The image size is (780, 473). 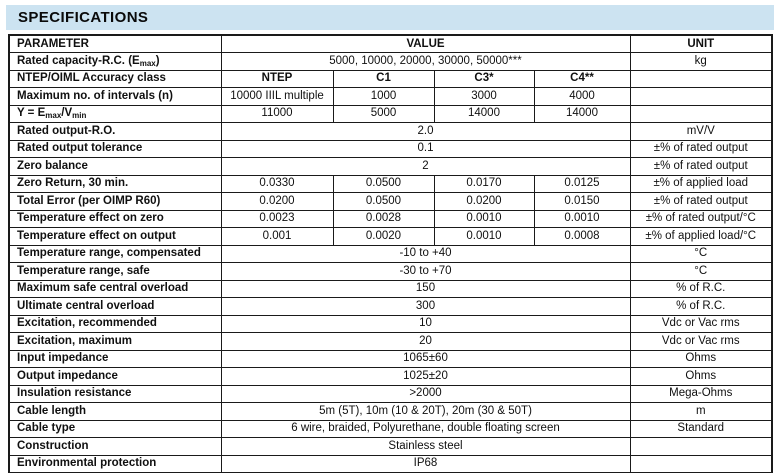 What do you see at coordinates (425, 288) in the screenshot?
I see `value-cell: 150` at bounding box center [425, 288].